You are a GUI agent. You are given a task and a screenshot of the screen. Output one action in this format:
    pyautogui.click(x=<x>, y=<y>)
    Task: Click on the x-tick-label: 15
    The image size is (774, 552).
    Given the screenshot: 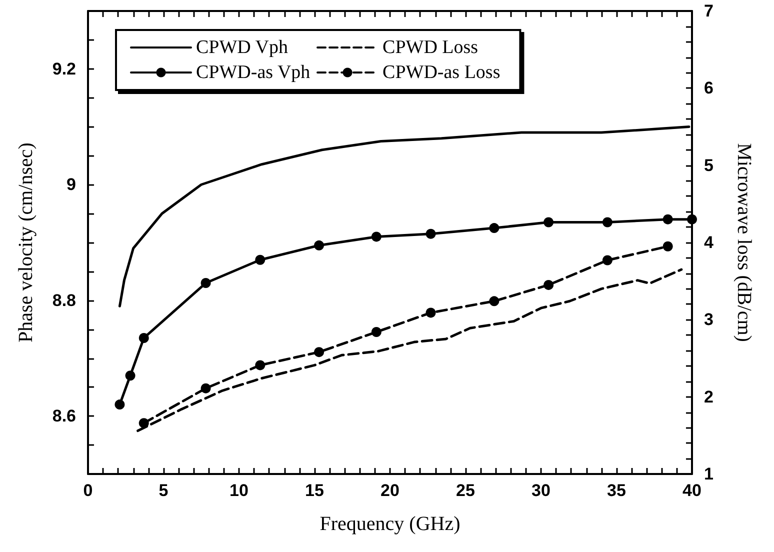 What is the action you would take?
    pyautogui.click(x=314, y=490)
    